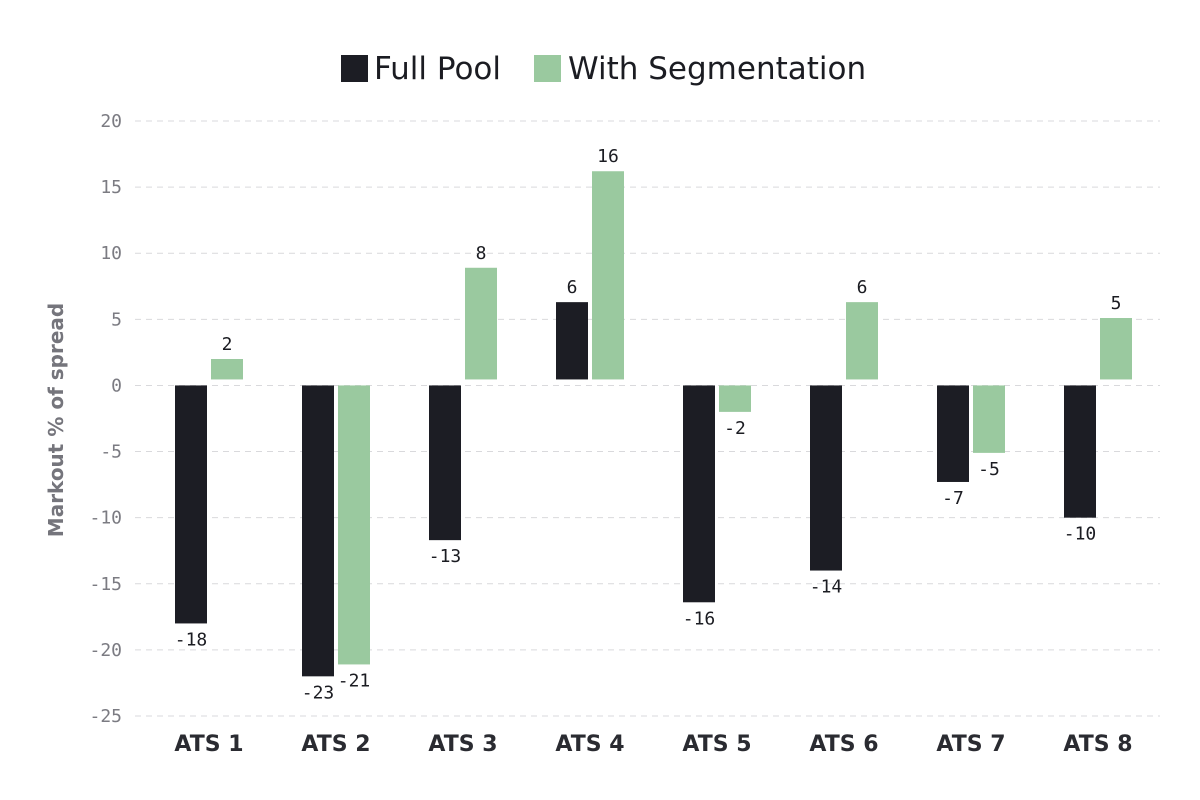  What do you see at coordinates (445, 556) in the screenshot?
I see `label-full-pool-3: -13` at bounding box center [445, 556].